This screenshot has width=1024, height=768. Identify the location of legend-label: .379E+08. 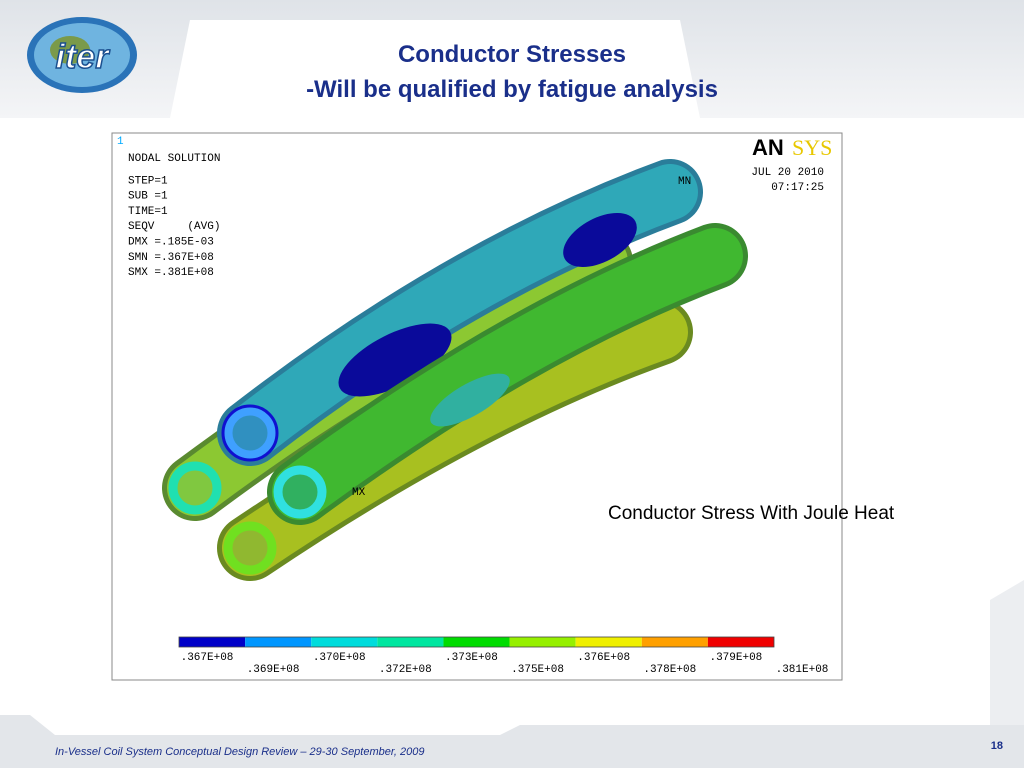
(735, 658).